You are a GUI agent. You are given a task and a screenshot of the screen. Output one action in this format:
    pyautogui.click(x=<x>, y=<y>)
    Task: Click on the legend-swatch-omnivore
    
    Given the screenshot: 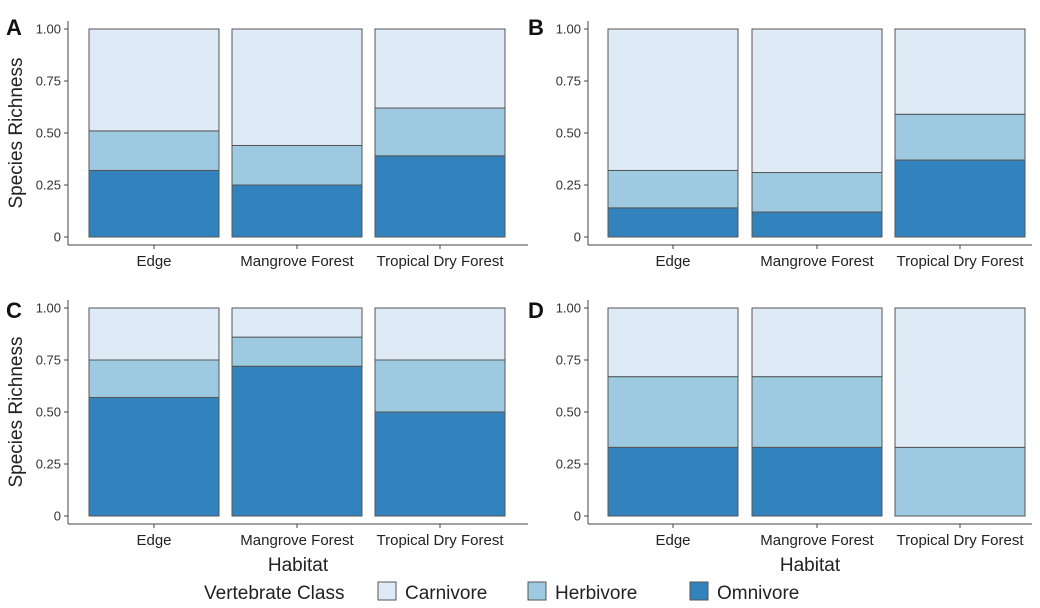 What is the action you would take?
    pyautogui.click(x=699, y=591)
    